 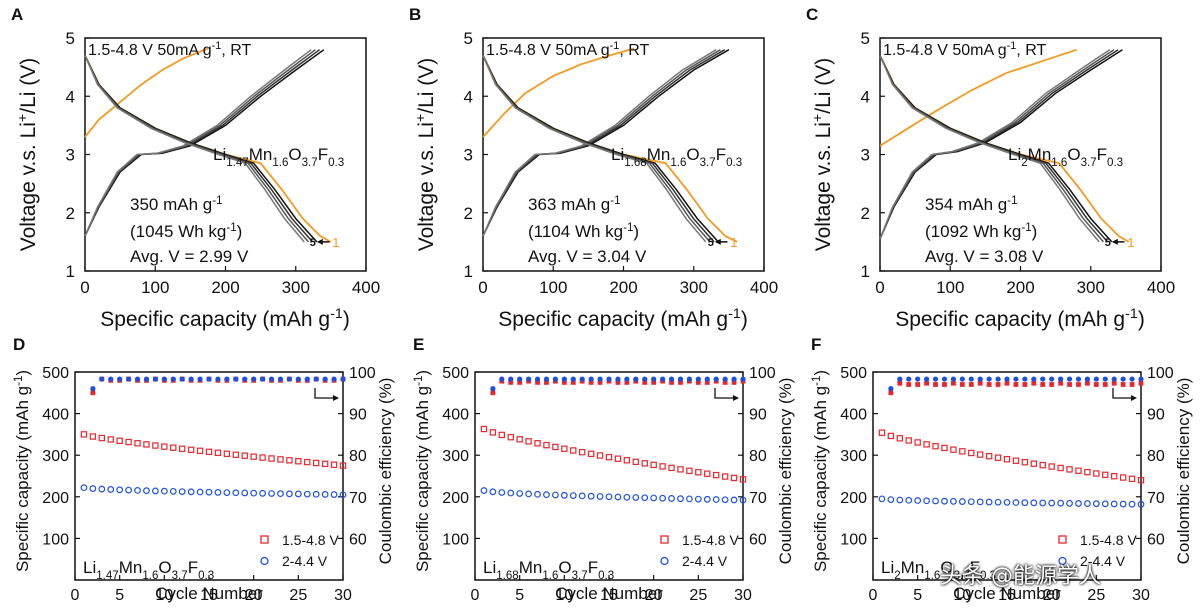 I want to click on x-tick-label: 400, so click(x=1161, y=287).